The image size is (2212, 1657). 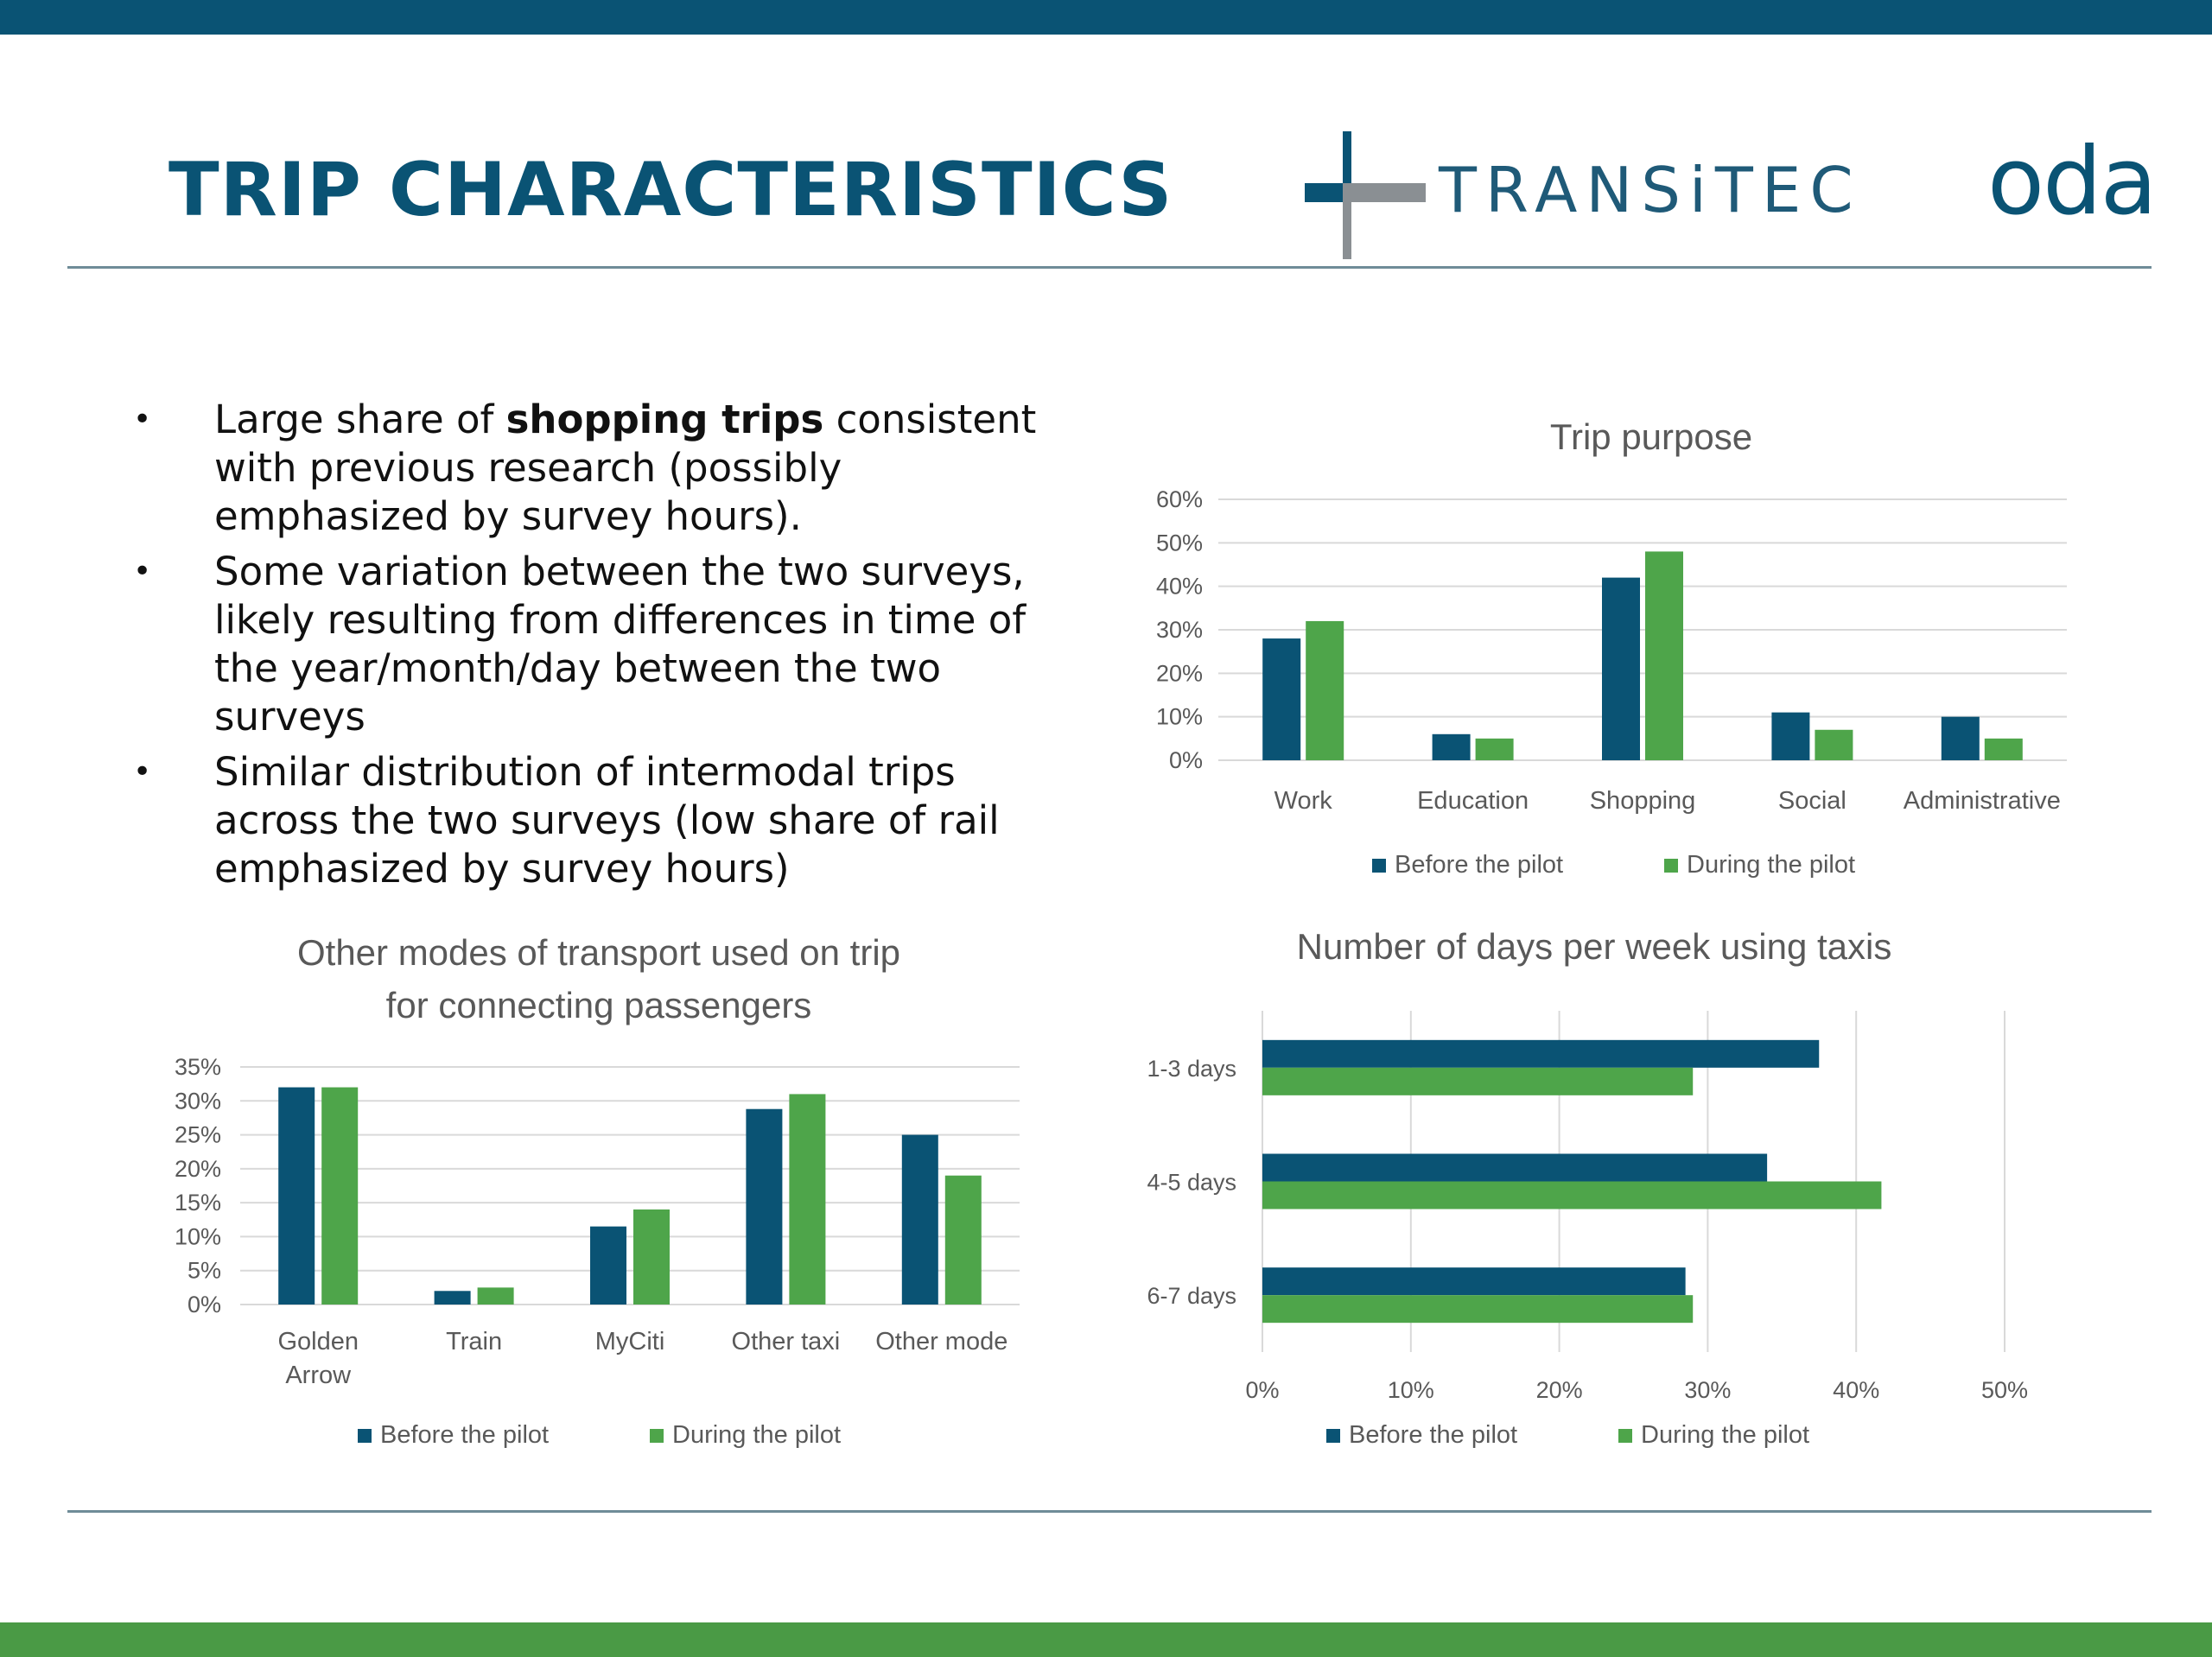 I want to click on y-tick-label: 15%, so click(x=198, y=1203).